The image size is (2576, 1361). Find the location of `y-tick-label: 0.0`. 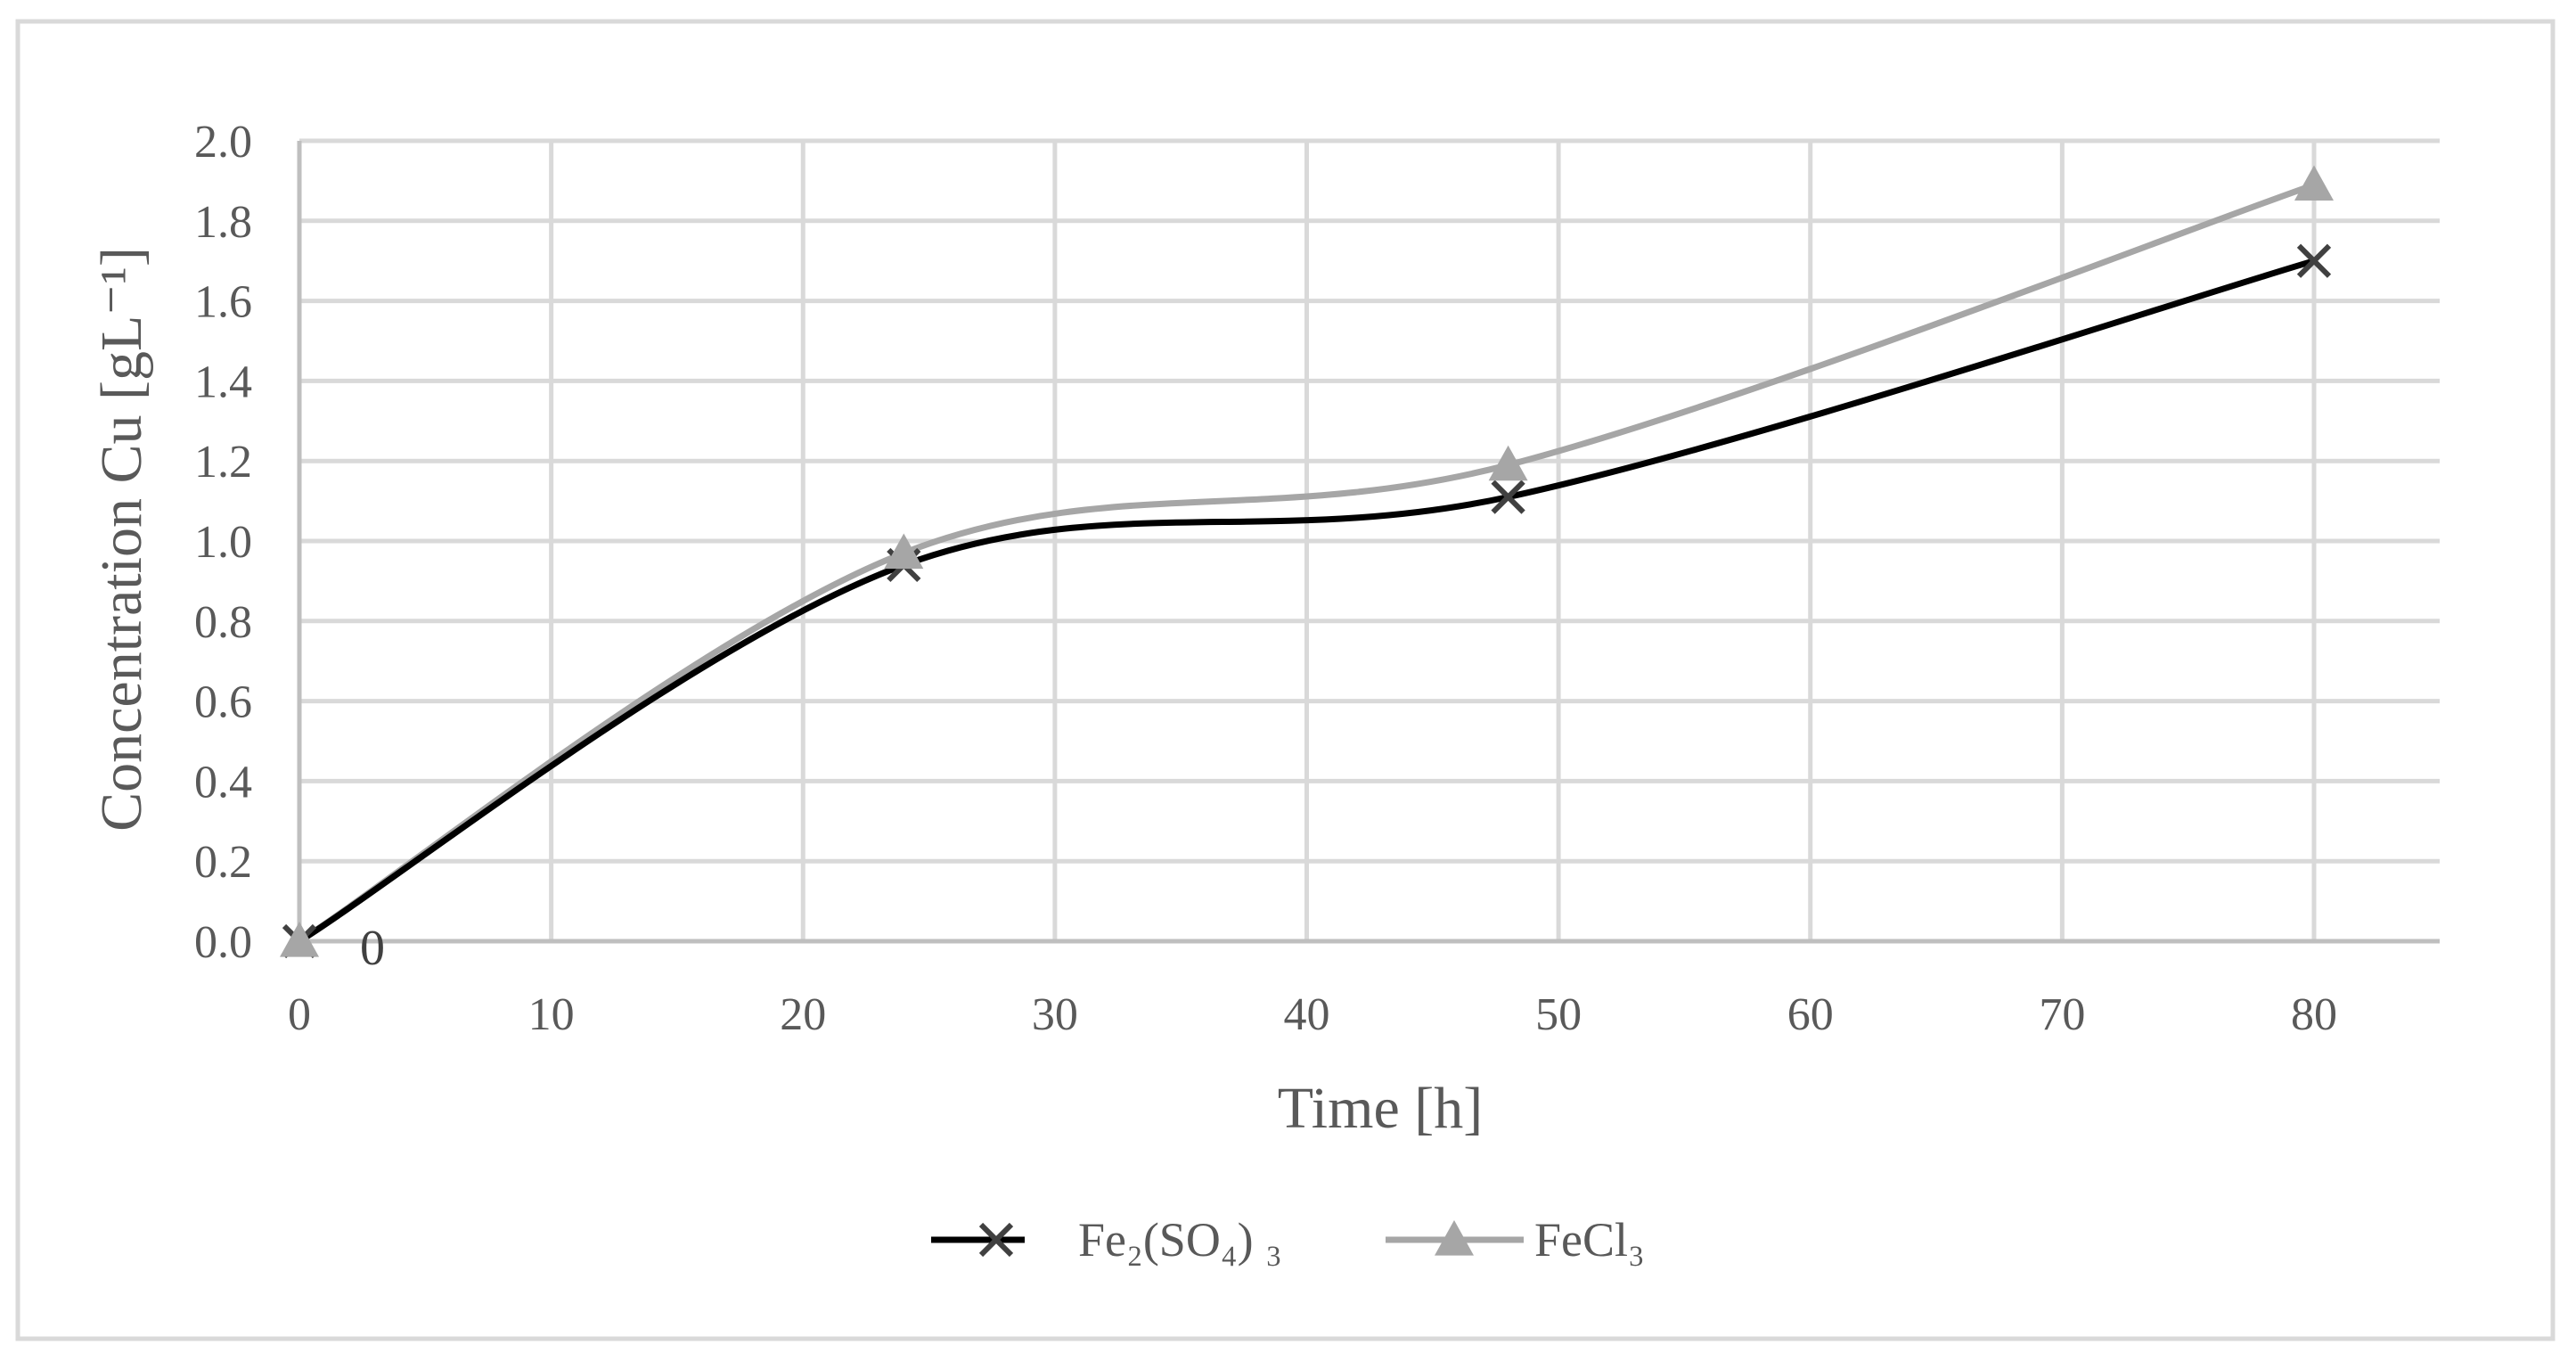

y-tick-label: 0.0 is located at coordinates (223, 942).